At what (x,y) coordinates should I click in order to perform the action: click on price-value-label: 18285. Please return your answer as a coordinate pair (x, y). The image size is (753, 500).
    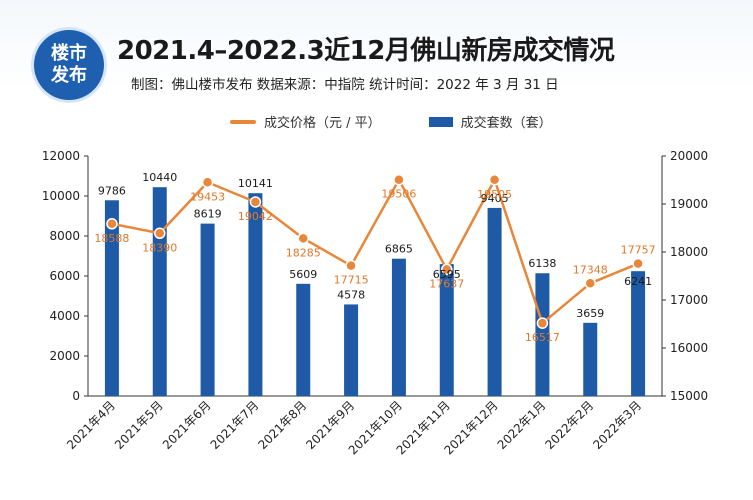
    Looking at the image, I should click on (303, 252).